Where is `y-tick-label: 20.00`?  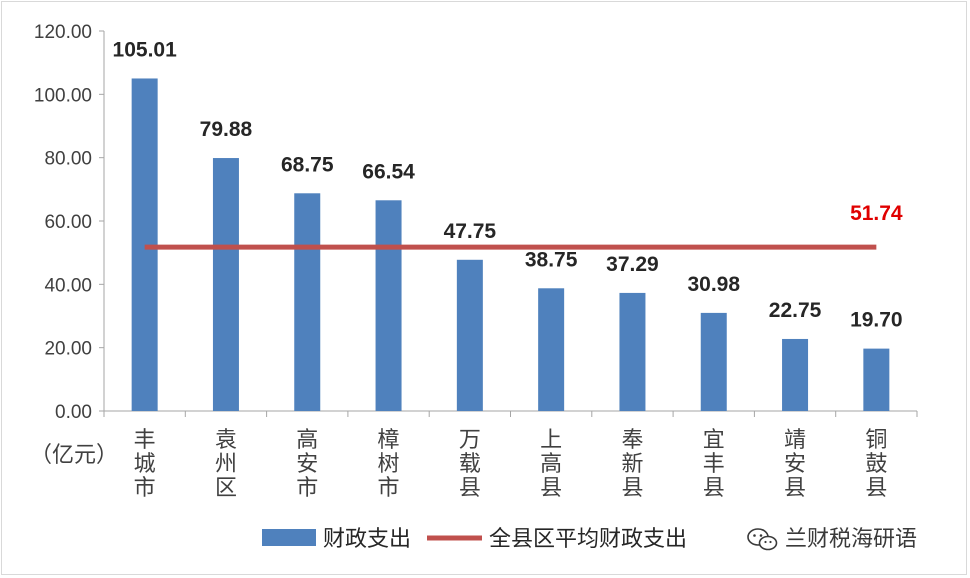
y-tick-label: 20.00 is located at coordinates (68, 349).